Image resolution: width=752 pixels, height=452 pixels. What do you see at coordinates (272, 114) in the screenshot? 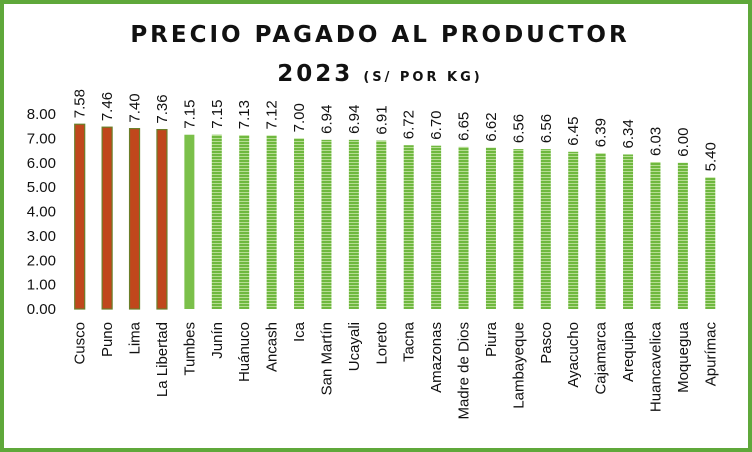
I see `data-label: 7.12` at bounding box center [272, 114].